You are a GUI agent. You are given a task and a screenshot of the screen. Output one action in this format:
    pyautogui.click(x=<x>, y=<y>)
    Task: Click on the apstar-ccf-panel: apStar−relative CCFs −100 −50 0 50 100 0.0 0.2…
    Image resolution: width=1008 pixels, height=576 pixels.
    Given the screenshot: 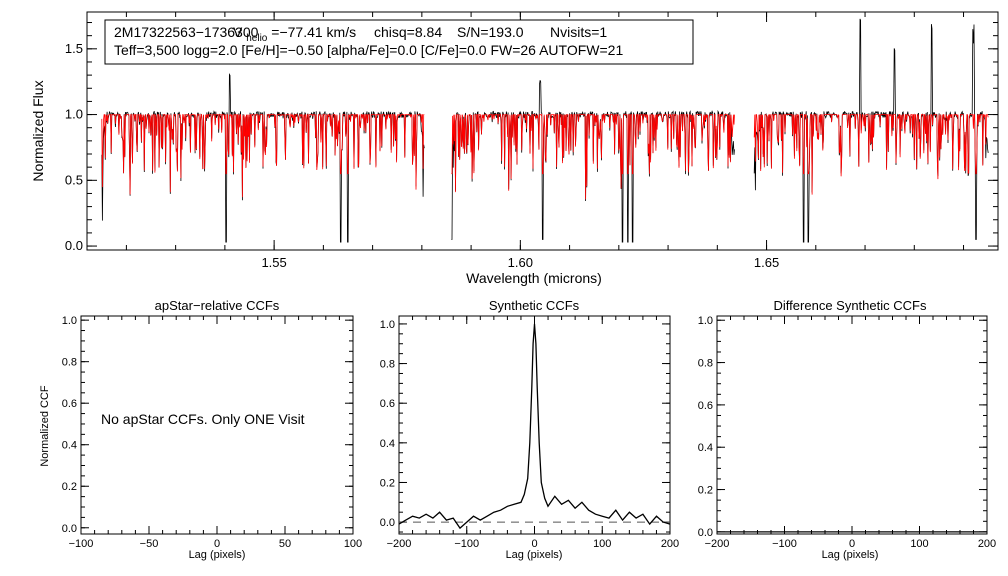 What is the action you would take?
    pyautogui.click(x=200, y=429)
    